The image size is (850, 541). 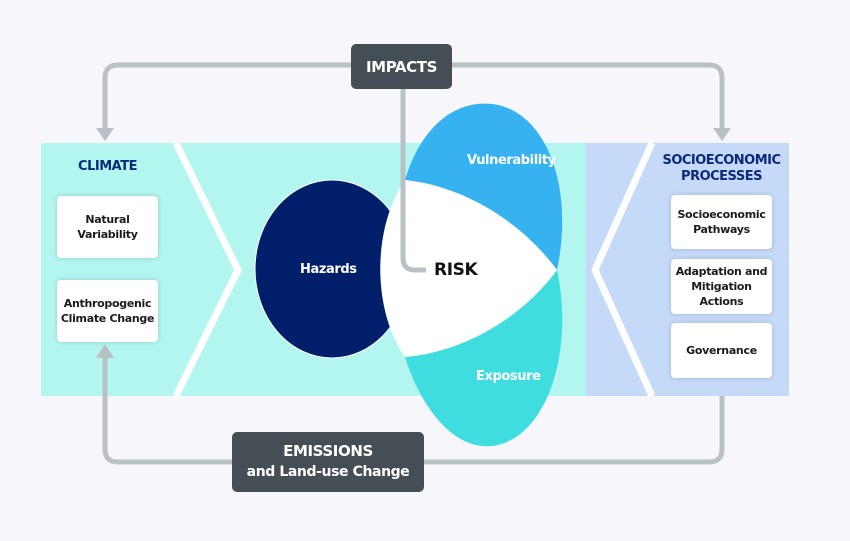 I want to click on exposure-petal, so click(x=484, y=358).